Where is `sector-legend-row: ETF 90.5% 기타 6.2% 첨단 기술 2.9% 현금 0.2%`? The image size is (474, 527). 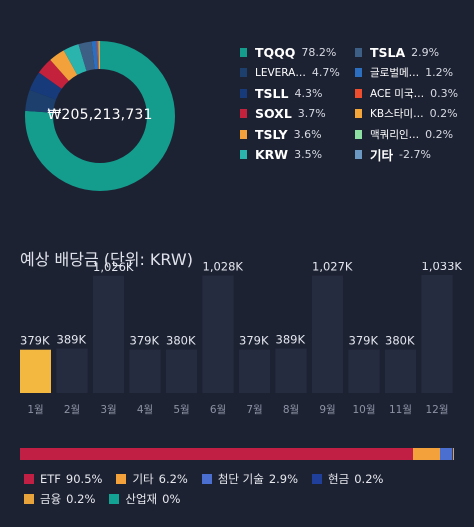 sector-legend-row: ETF 90.5% 기타 6.2% 첨단 기술 2.9% 현금 0.2% is located at coordinates (244, 479).